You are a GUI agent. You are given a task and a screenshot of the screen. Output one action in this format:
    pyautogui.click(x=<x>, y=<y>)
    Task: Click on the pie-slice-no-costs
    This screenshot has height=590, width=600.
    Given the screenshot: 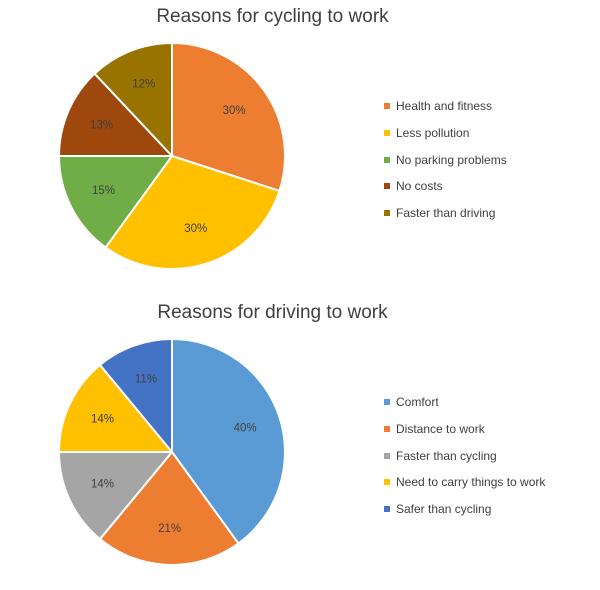 What is the action you would take?
    pyautogui.click(x=115, y=114)
    